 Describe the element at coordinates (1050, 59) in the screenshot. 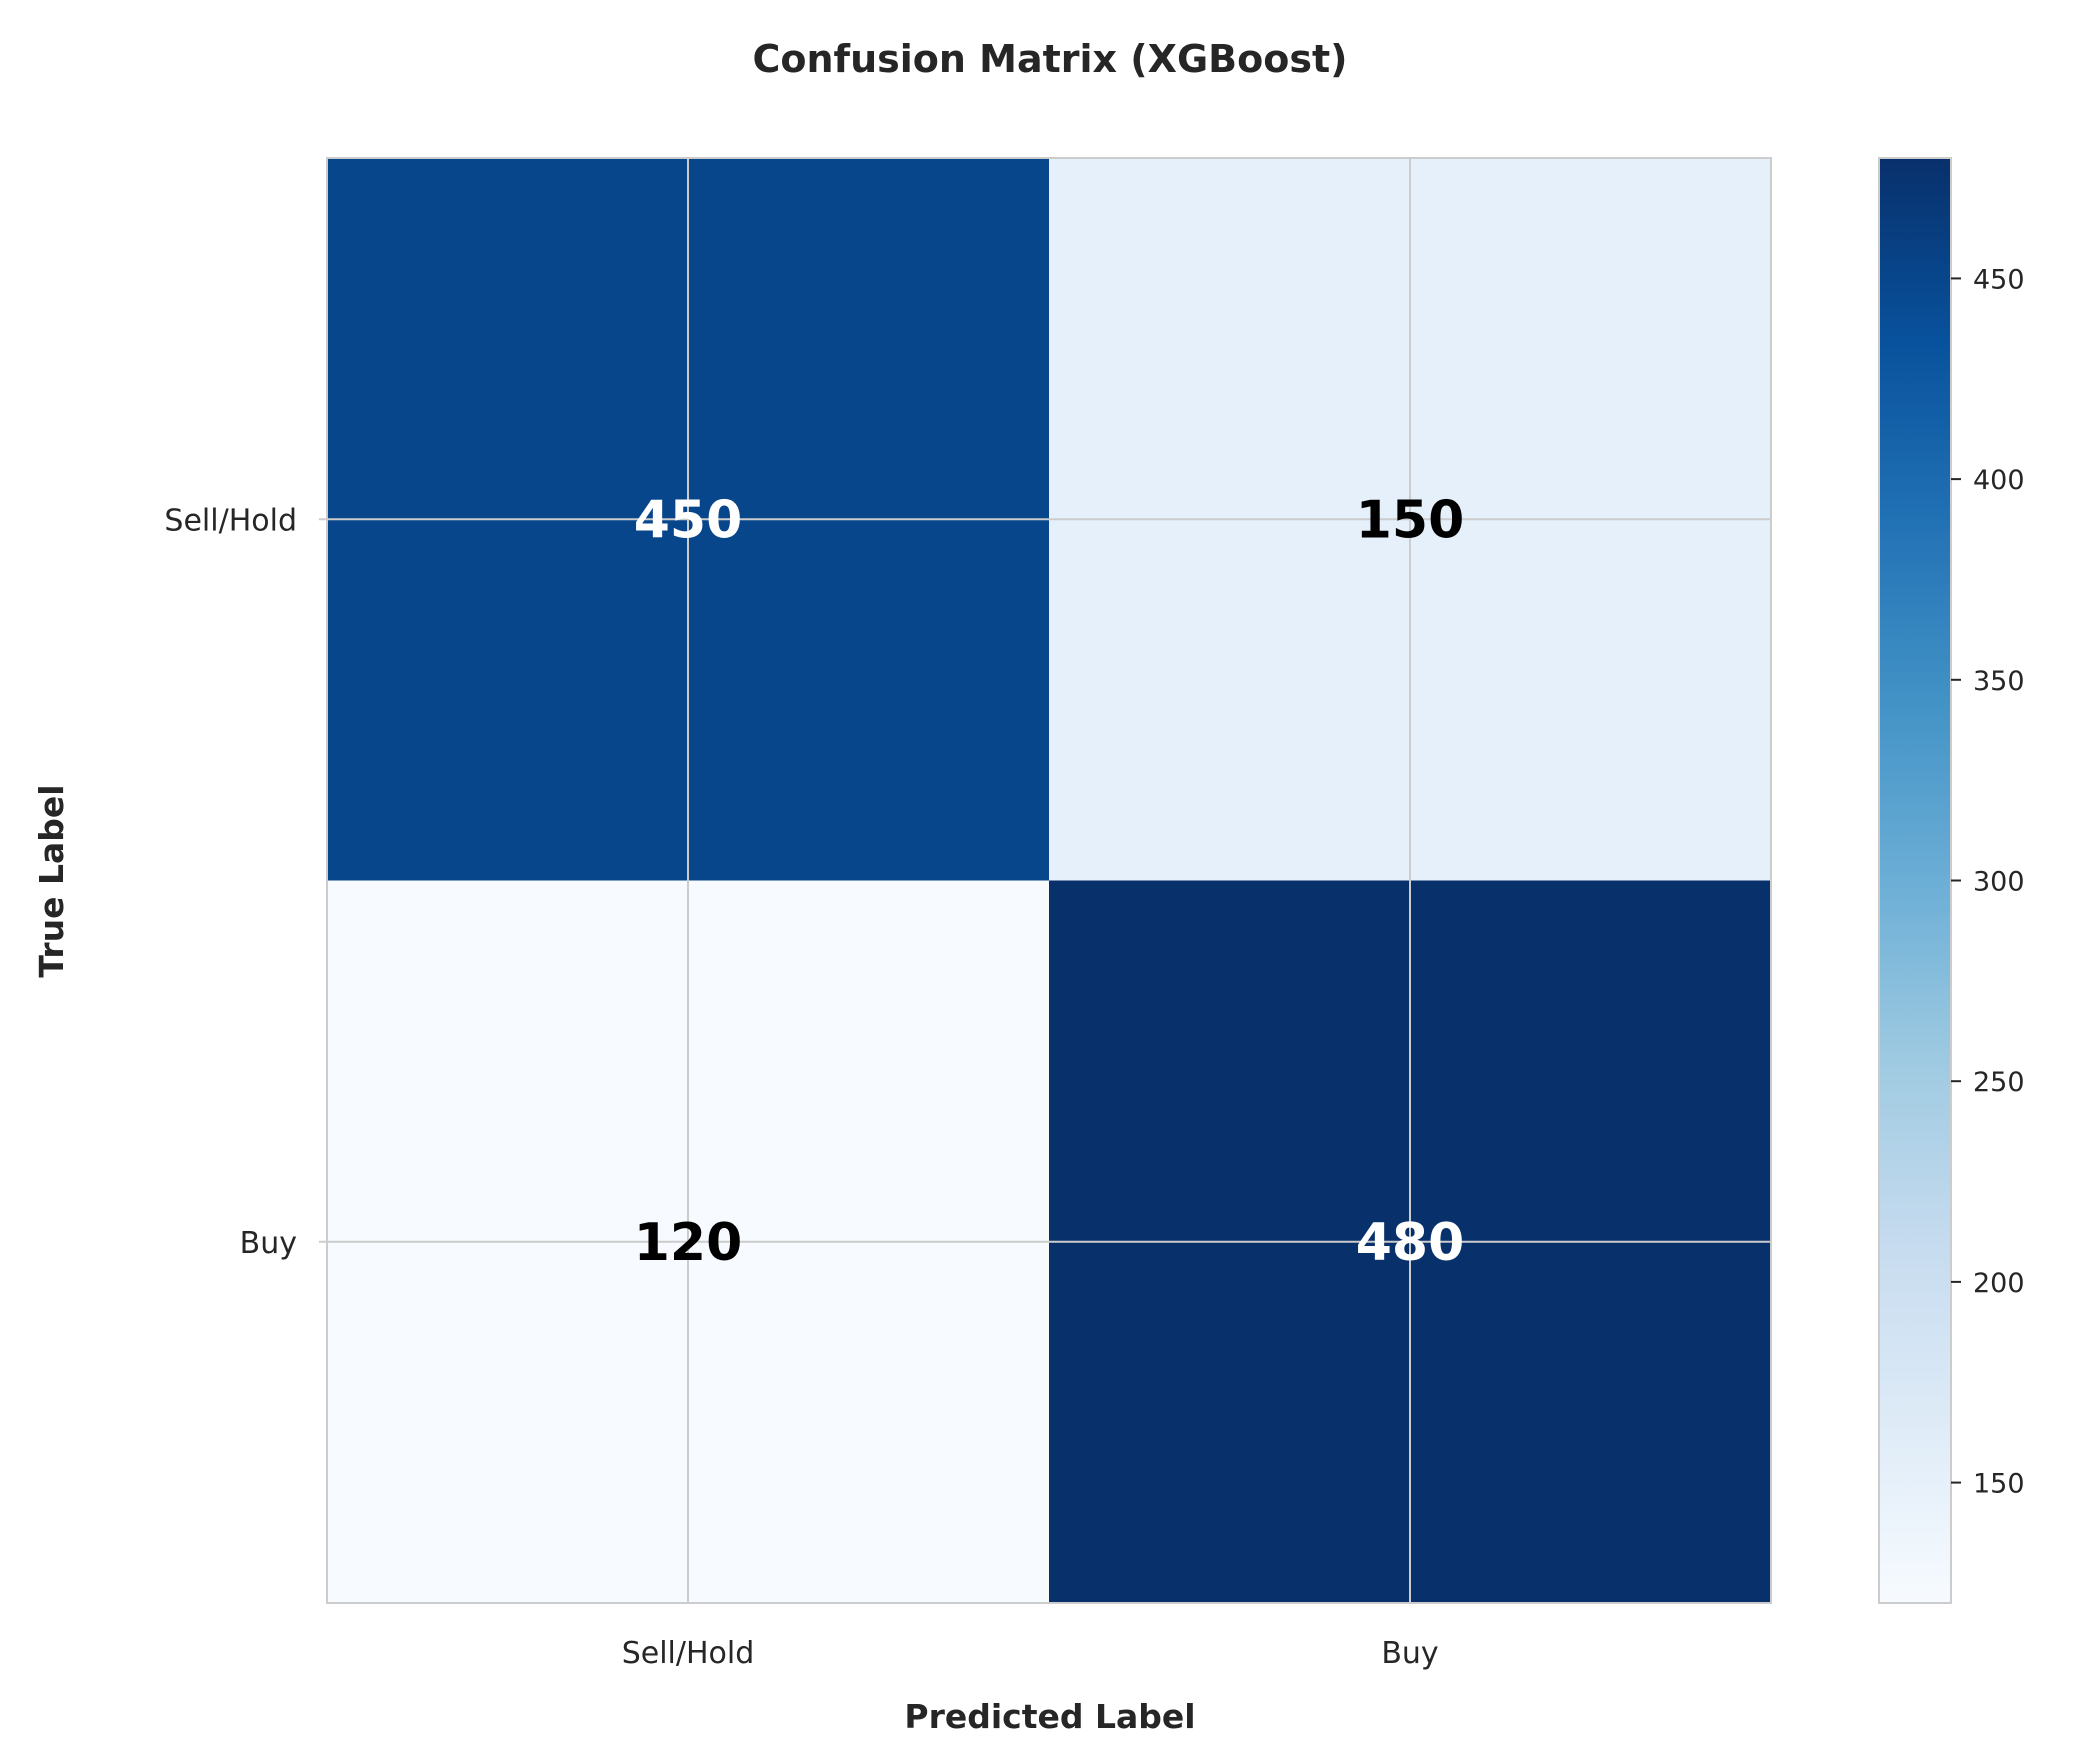

I see `chart-title: Confusion Matrix (XGBoost)` at that location.